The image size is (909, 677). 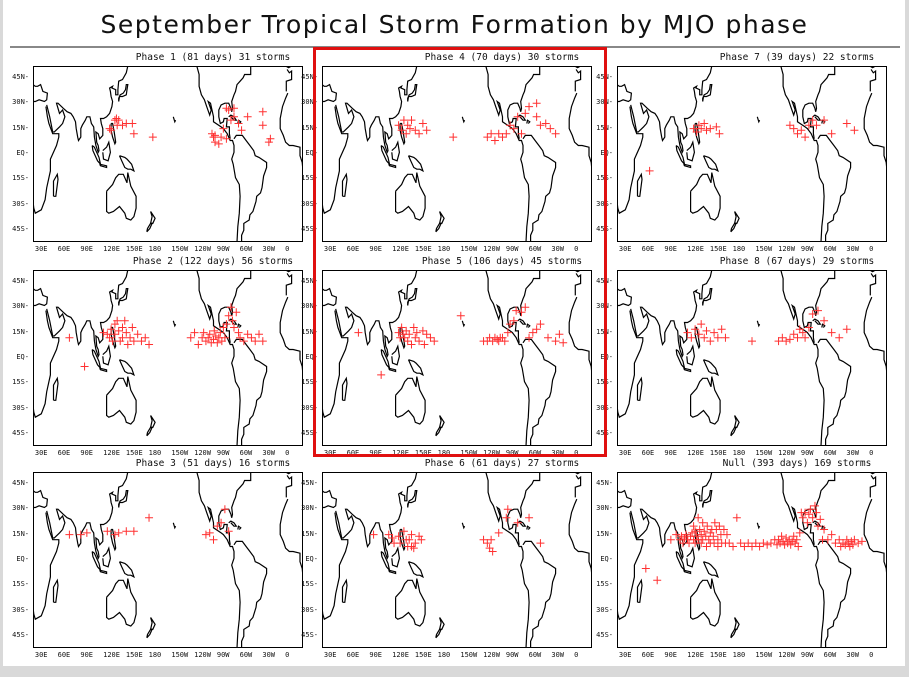 I want to click on map-frame, so click(x=752, y=154).